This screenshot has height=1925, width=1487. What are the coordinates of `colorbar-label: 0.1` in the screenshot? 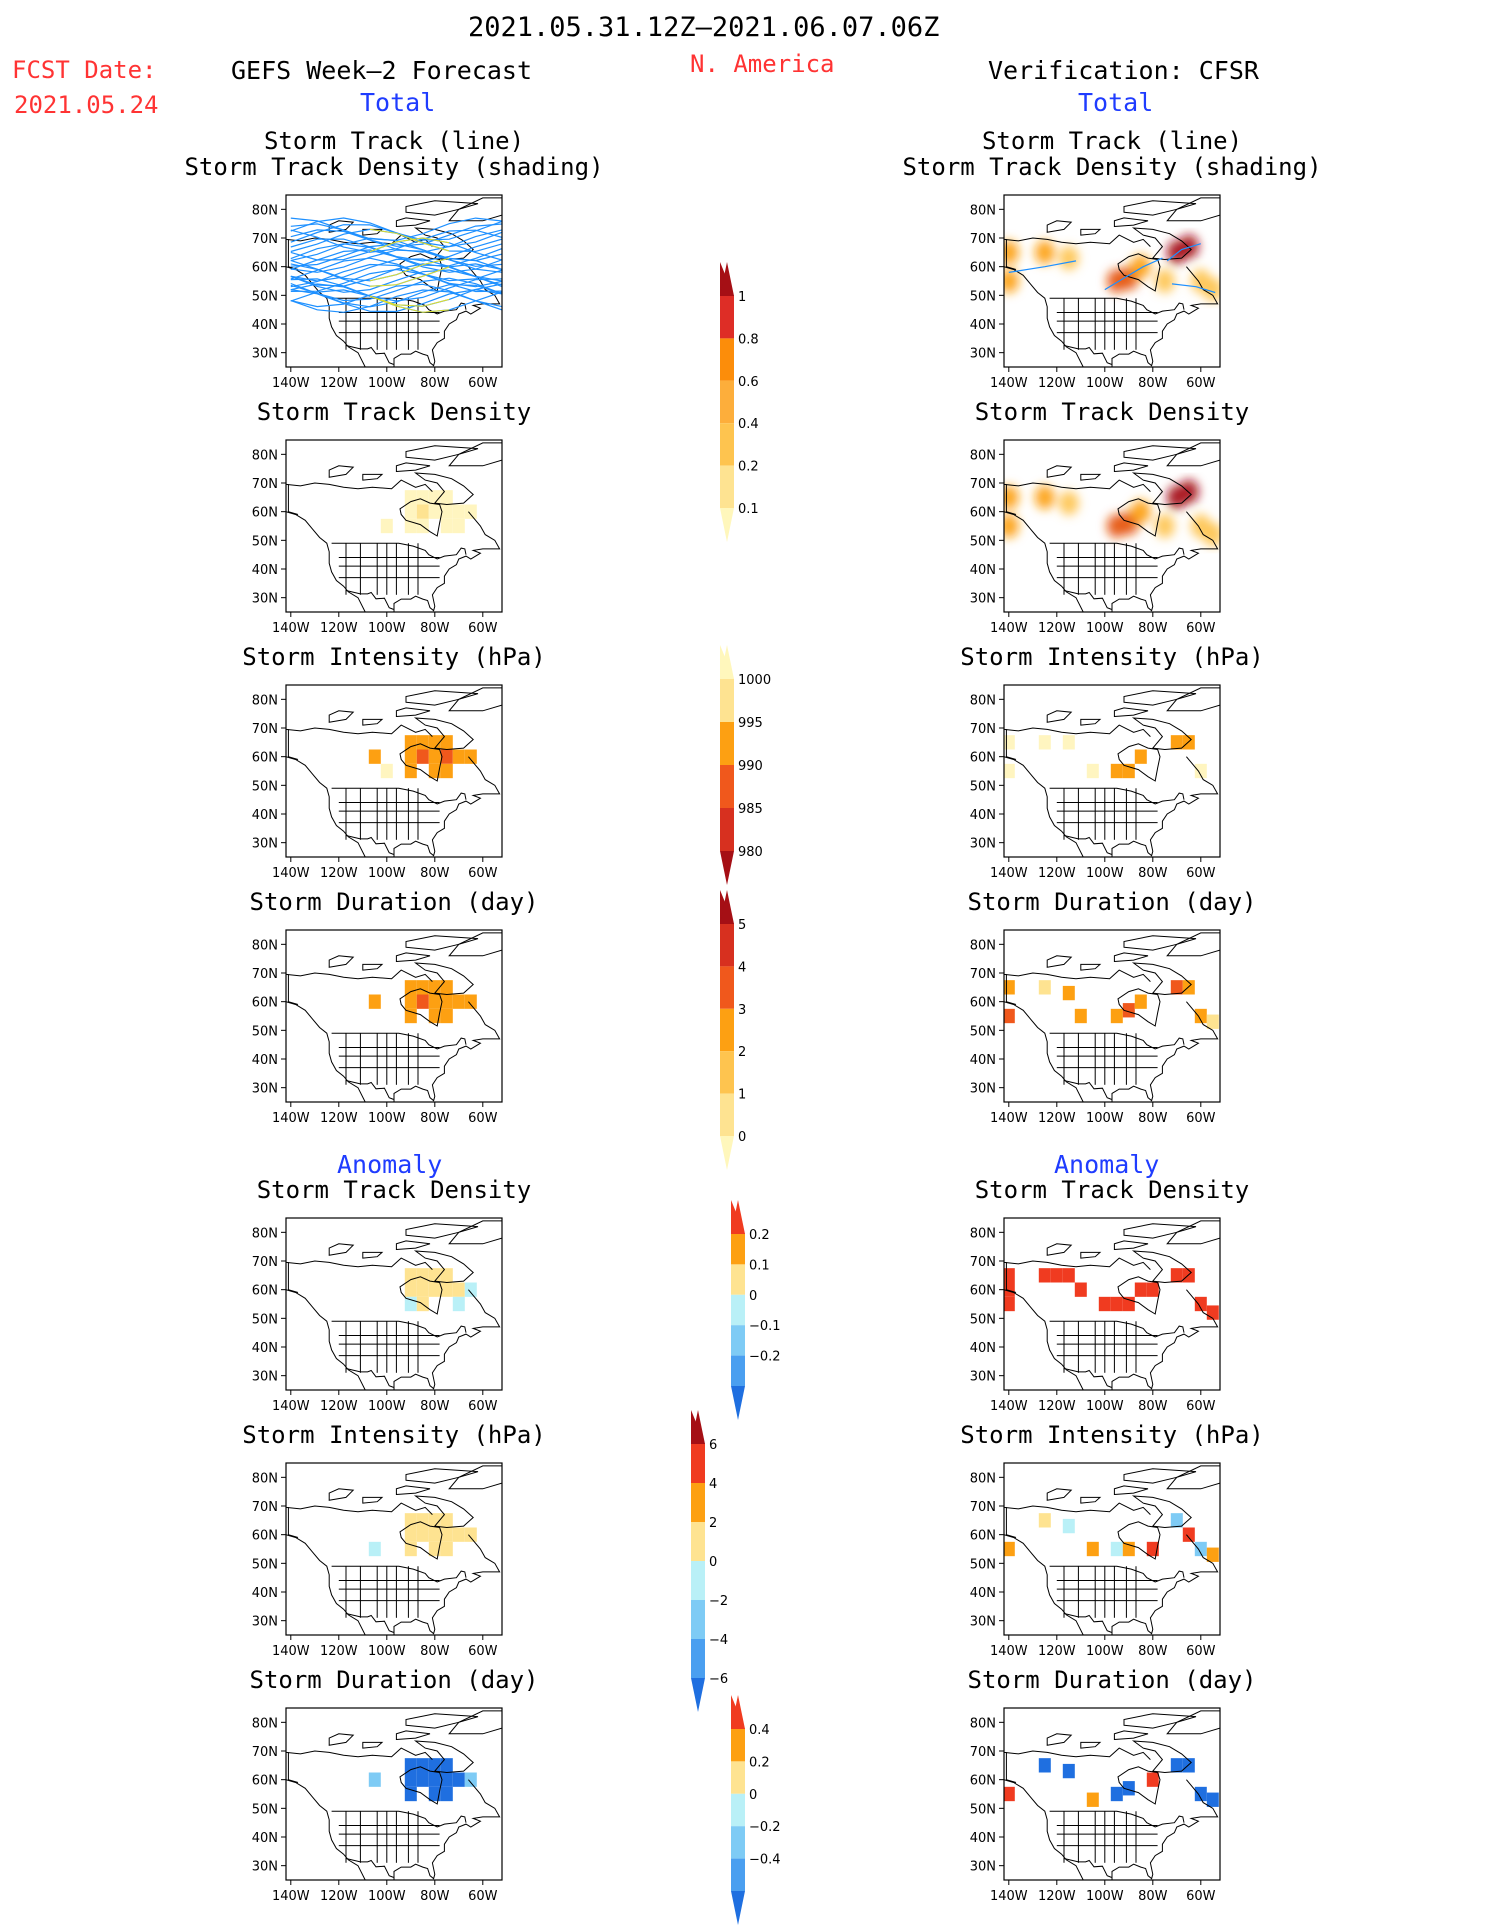 It's located at (759, 1265).